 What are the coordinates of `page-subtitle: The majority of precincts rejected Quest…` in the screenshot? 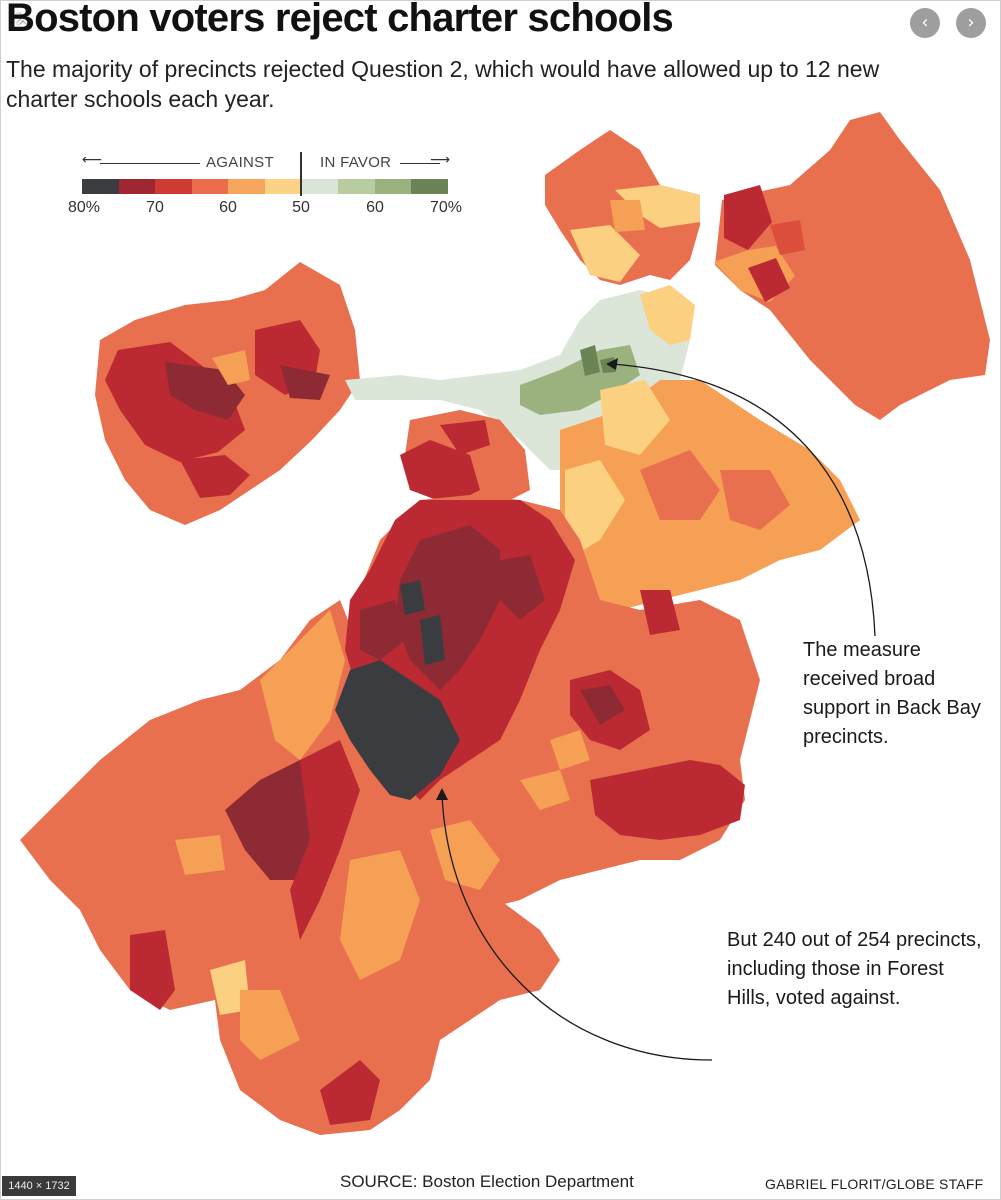 It's located at (443, 84).